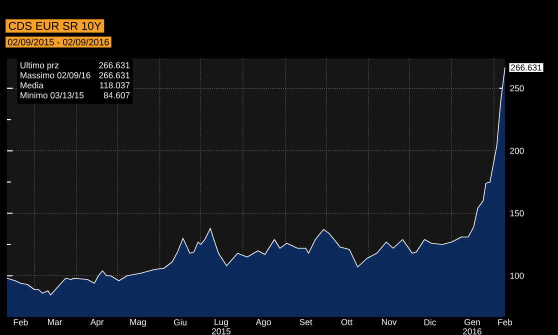 The height and width of the screenshot is (335, 558). I want to click on x-tick-label: Set, so click(306, 322).